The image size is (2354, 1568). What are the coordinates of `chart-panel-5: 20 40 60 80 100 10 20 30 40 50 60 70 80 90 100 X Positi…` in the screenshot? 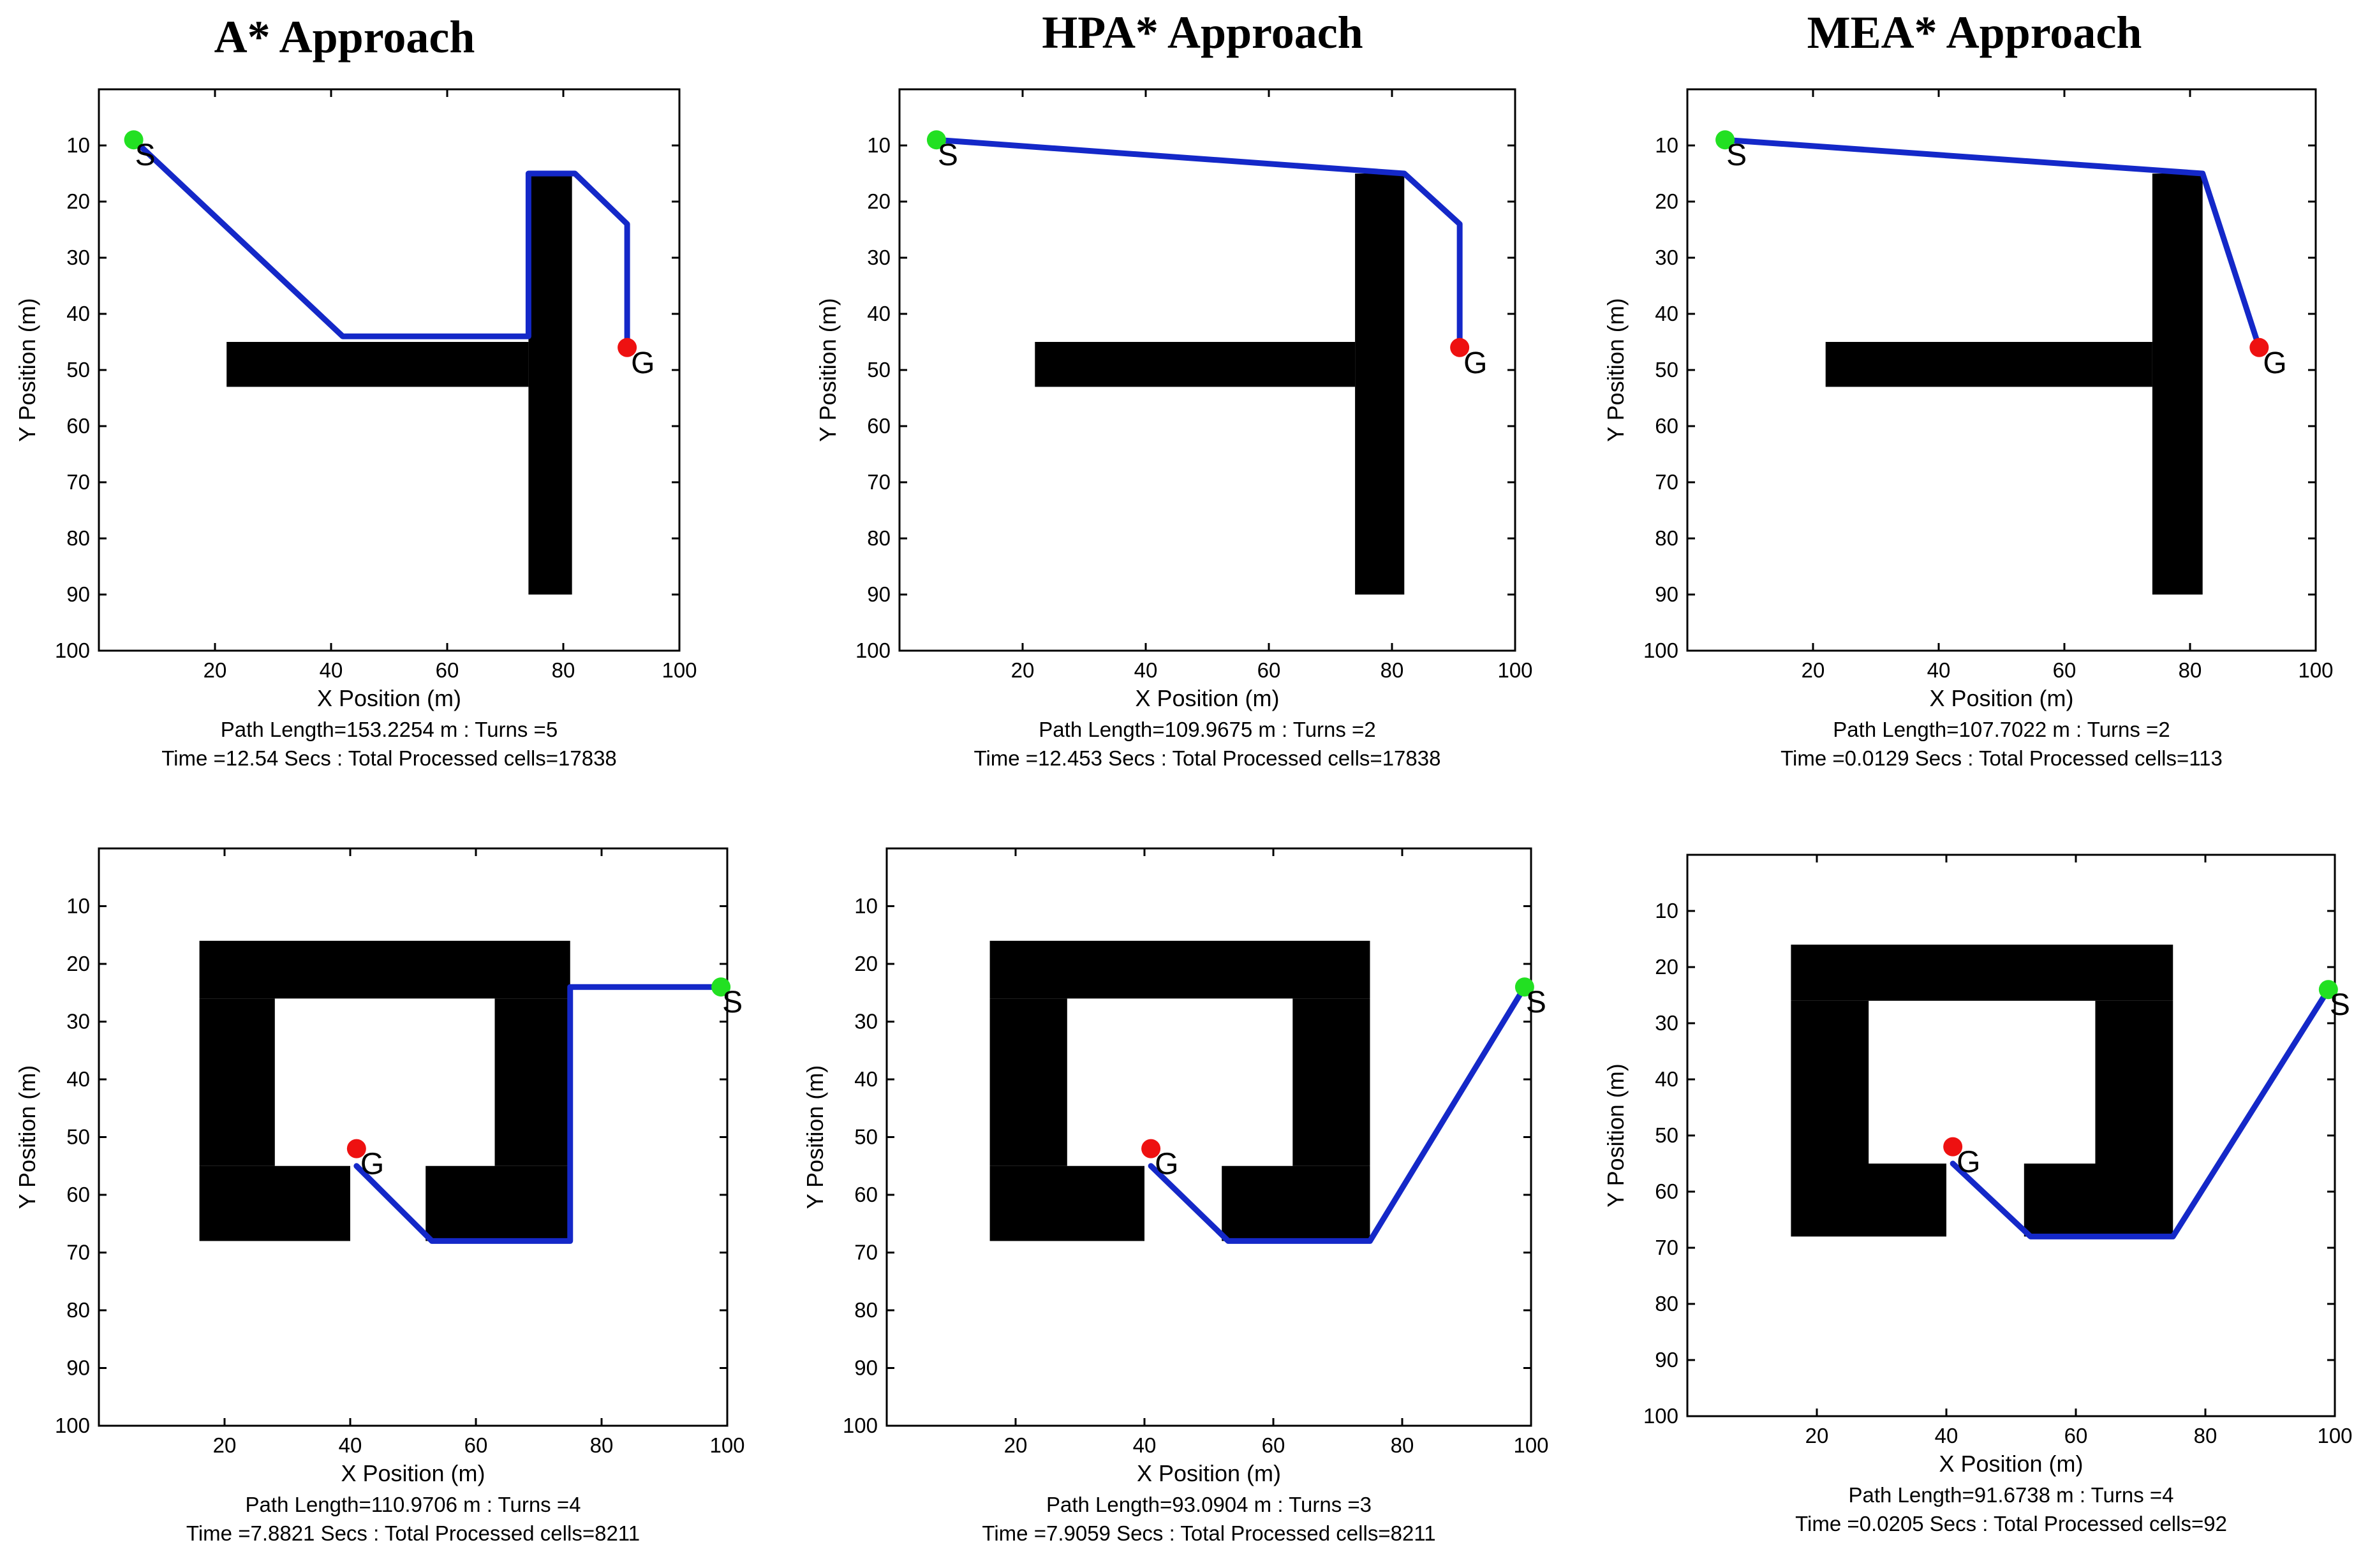 It's located at (1175, 1196).